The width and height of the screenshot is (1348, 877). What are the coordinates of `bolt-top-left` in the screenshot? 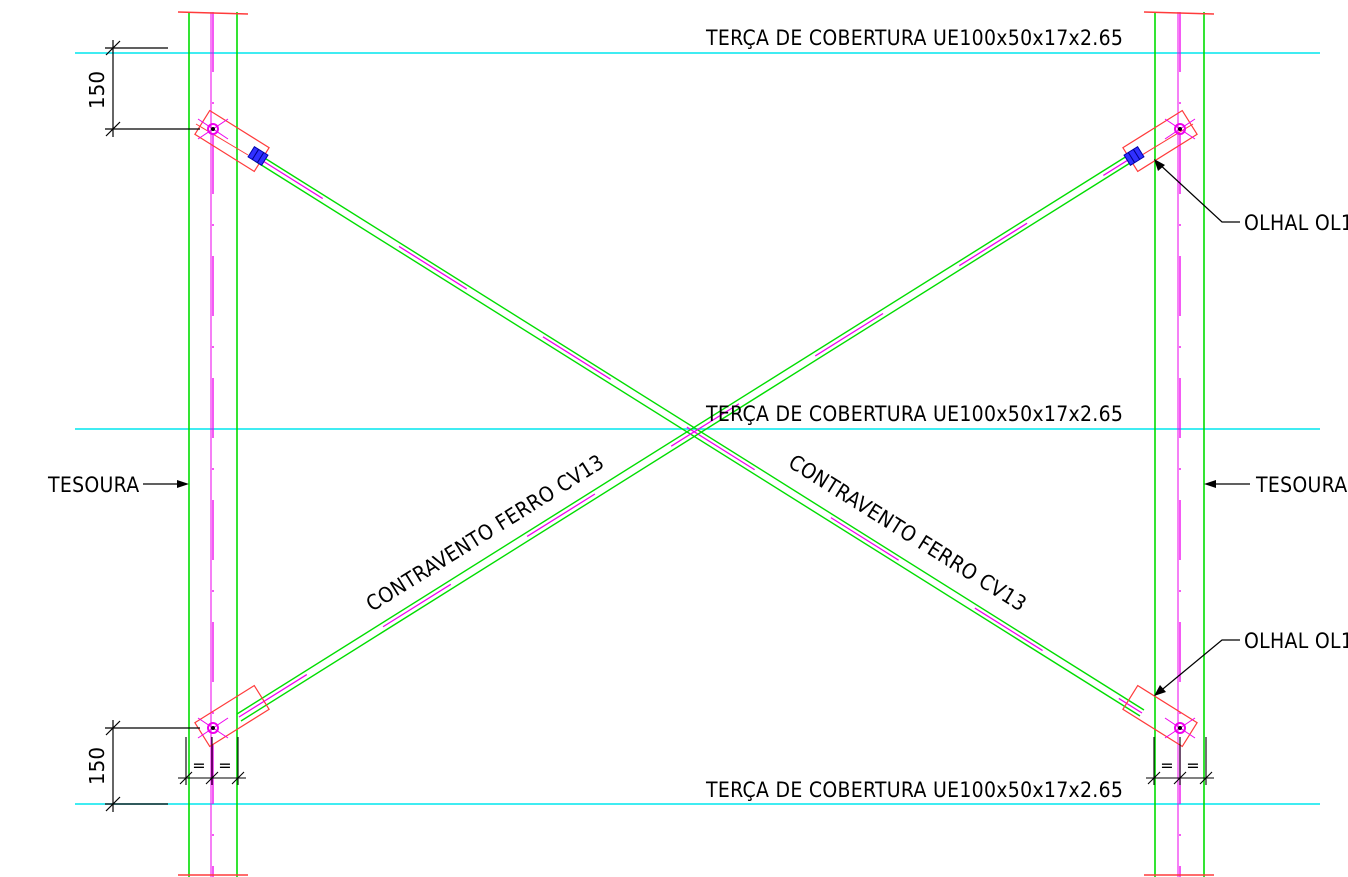 It's located at (258, 156).